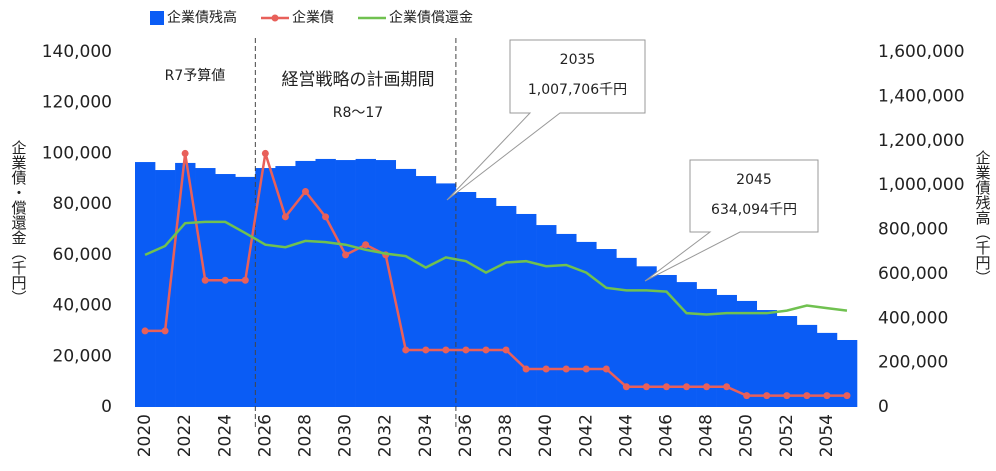 This screenshot has height=471, width=996. I want to click on y2-tick-label: 1,000,000, so click(921, 185).